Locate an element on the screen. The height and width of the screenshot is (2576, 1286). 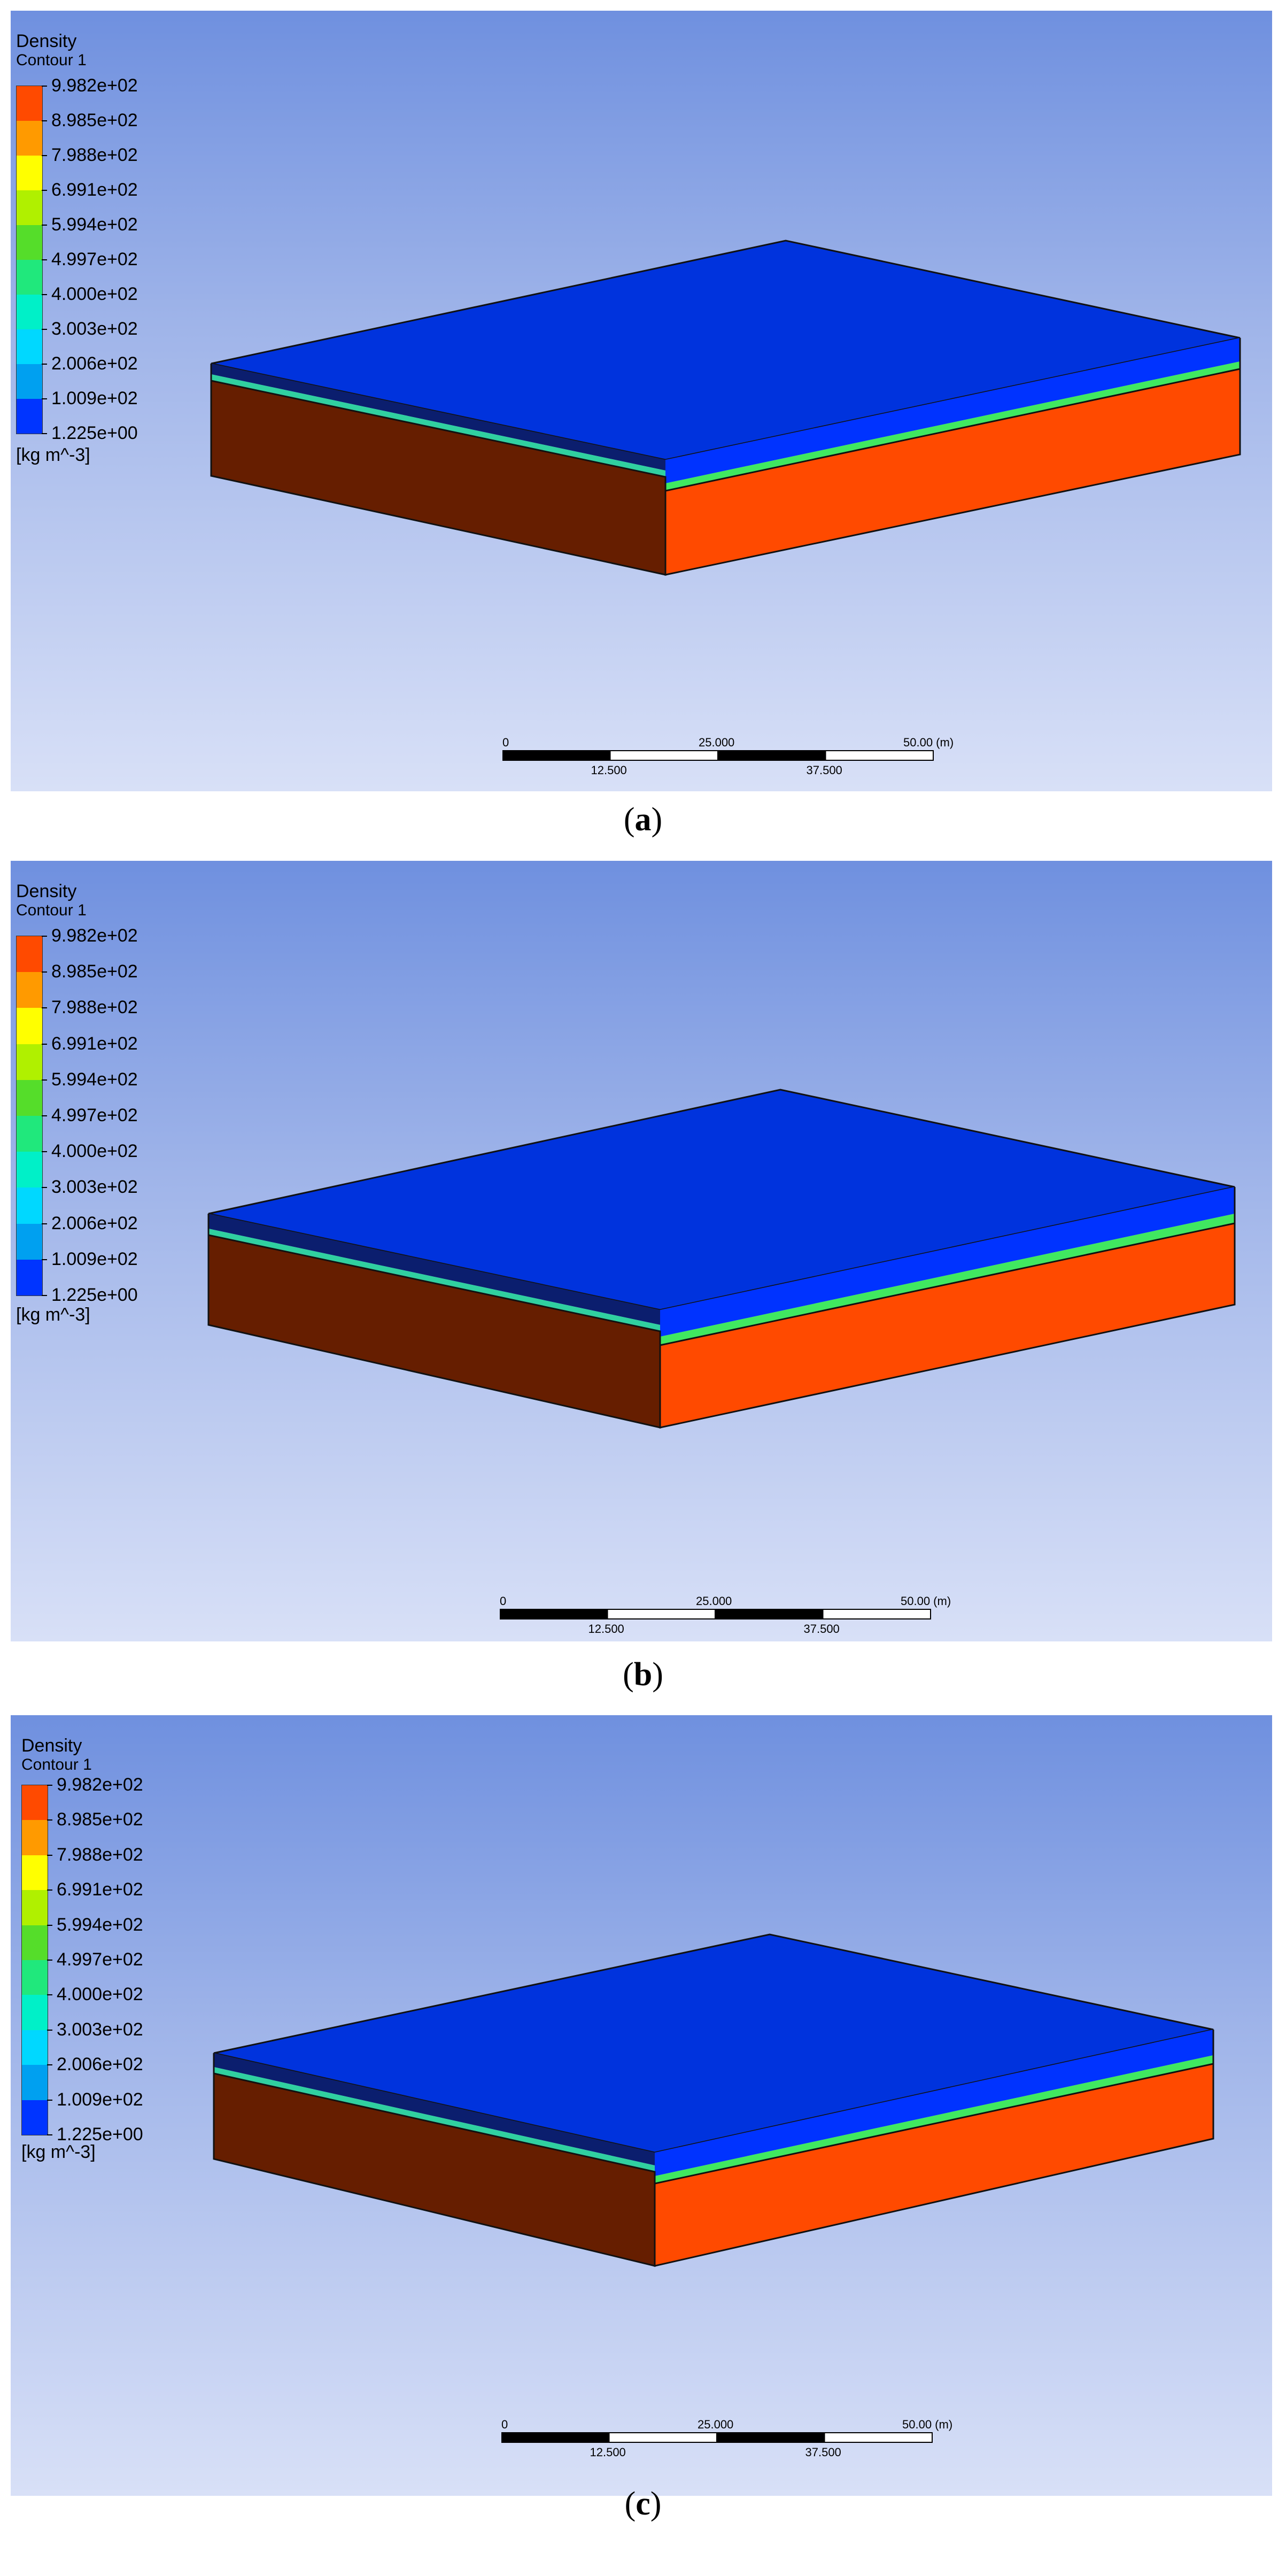
scale-bar-graphic is located at coordinates (715, 1614).